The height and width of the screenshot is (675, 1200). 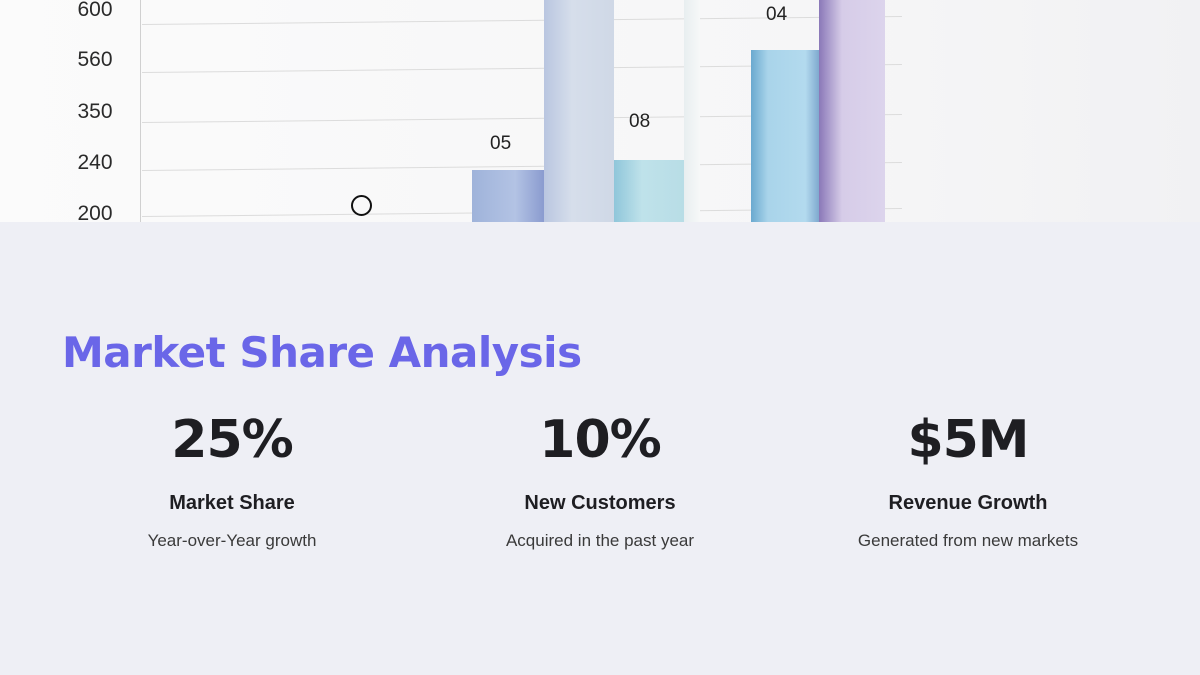 What do you see at coordinates (600, 440) in the screenshot?
I see `stat-value: 10%` at bounding box center [600, 440].